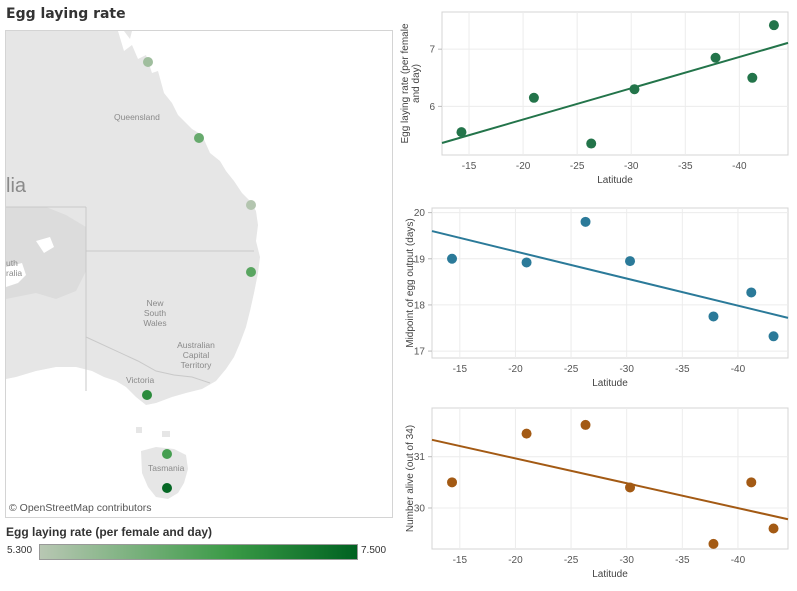 The width and height of the screenshot is (797, 591). I want to click on y-axis-label: Egg laying rate (per femaleand day), so click(411, 83).